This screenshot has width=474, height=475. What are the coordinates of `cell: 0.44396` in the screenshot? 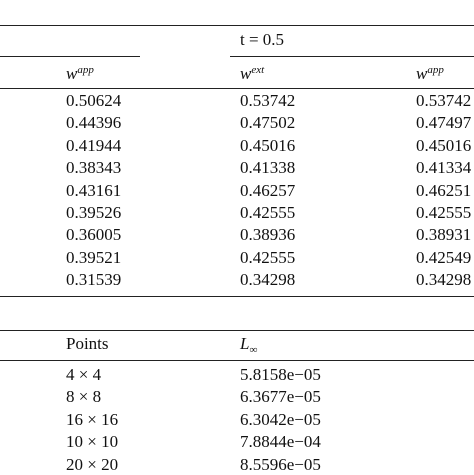 It's located at (94, 123).